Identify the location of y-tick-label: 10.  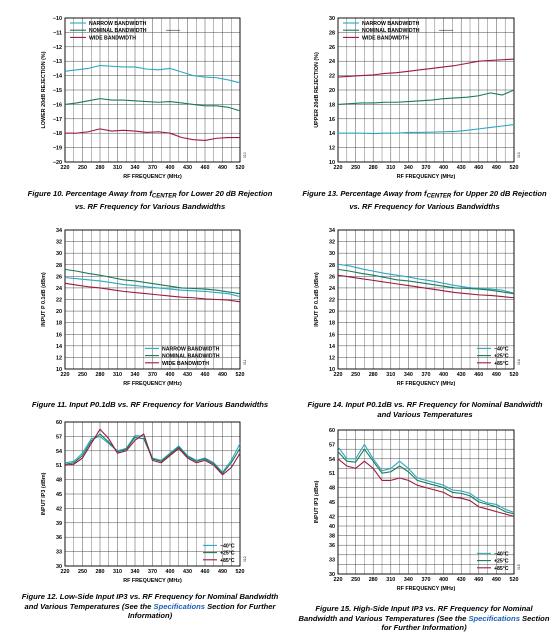
(332, 370).